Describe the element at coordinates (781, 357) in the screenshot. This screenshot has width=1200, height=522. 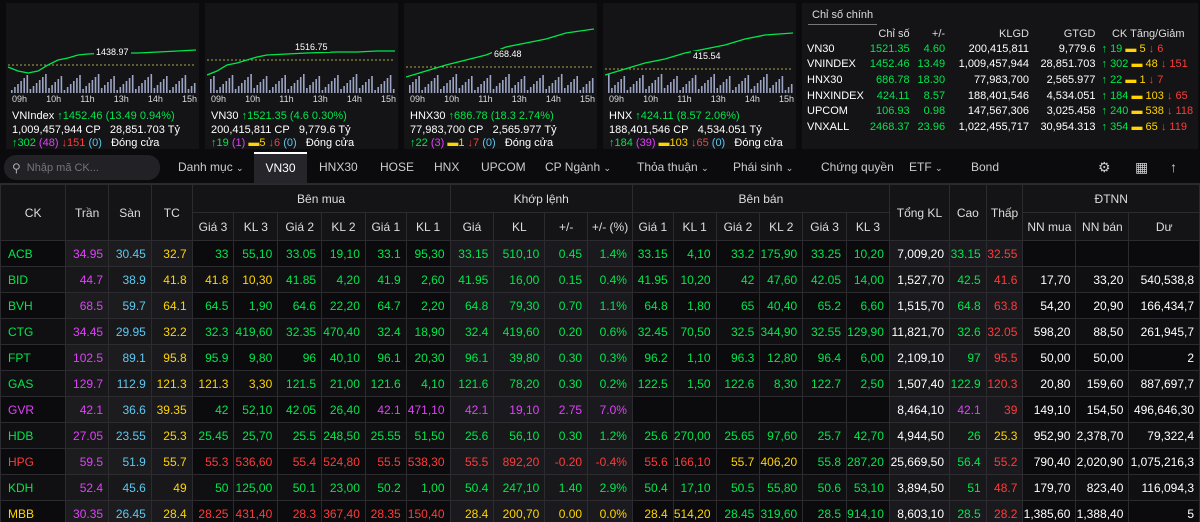
I see `ask-vol-2: 12,80` at that location.